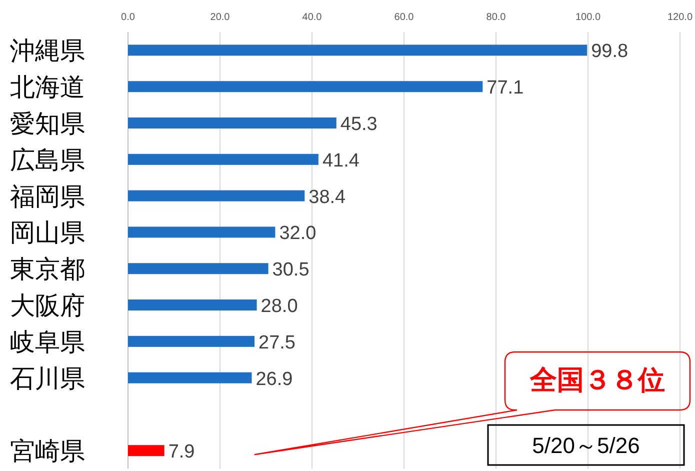 The width and height of the screenshot is (695, 471). I want to click on data-label: 38.4, so click(327, 197).